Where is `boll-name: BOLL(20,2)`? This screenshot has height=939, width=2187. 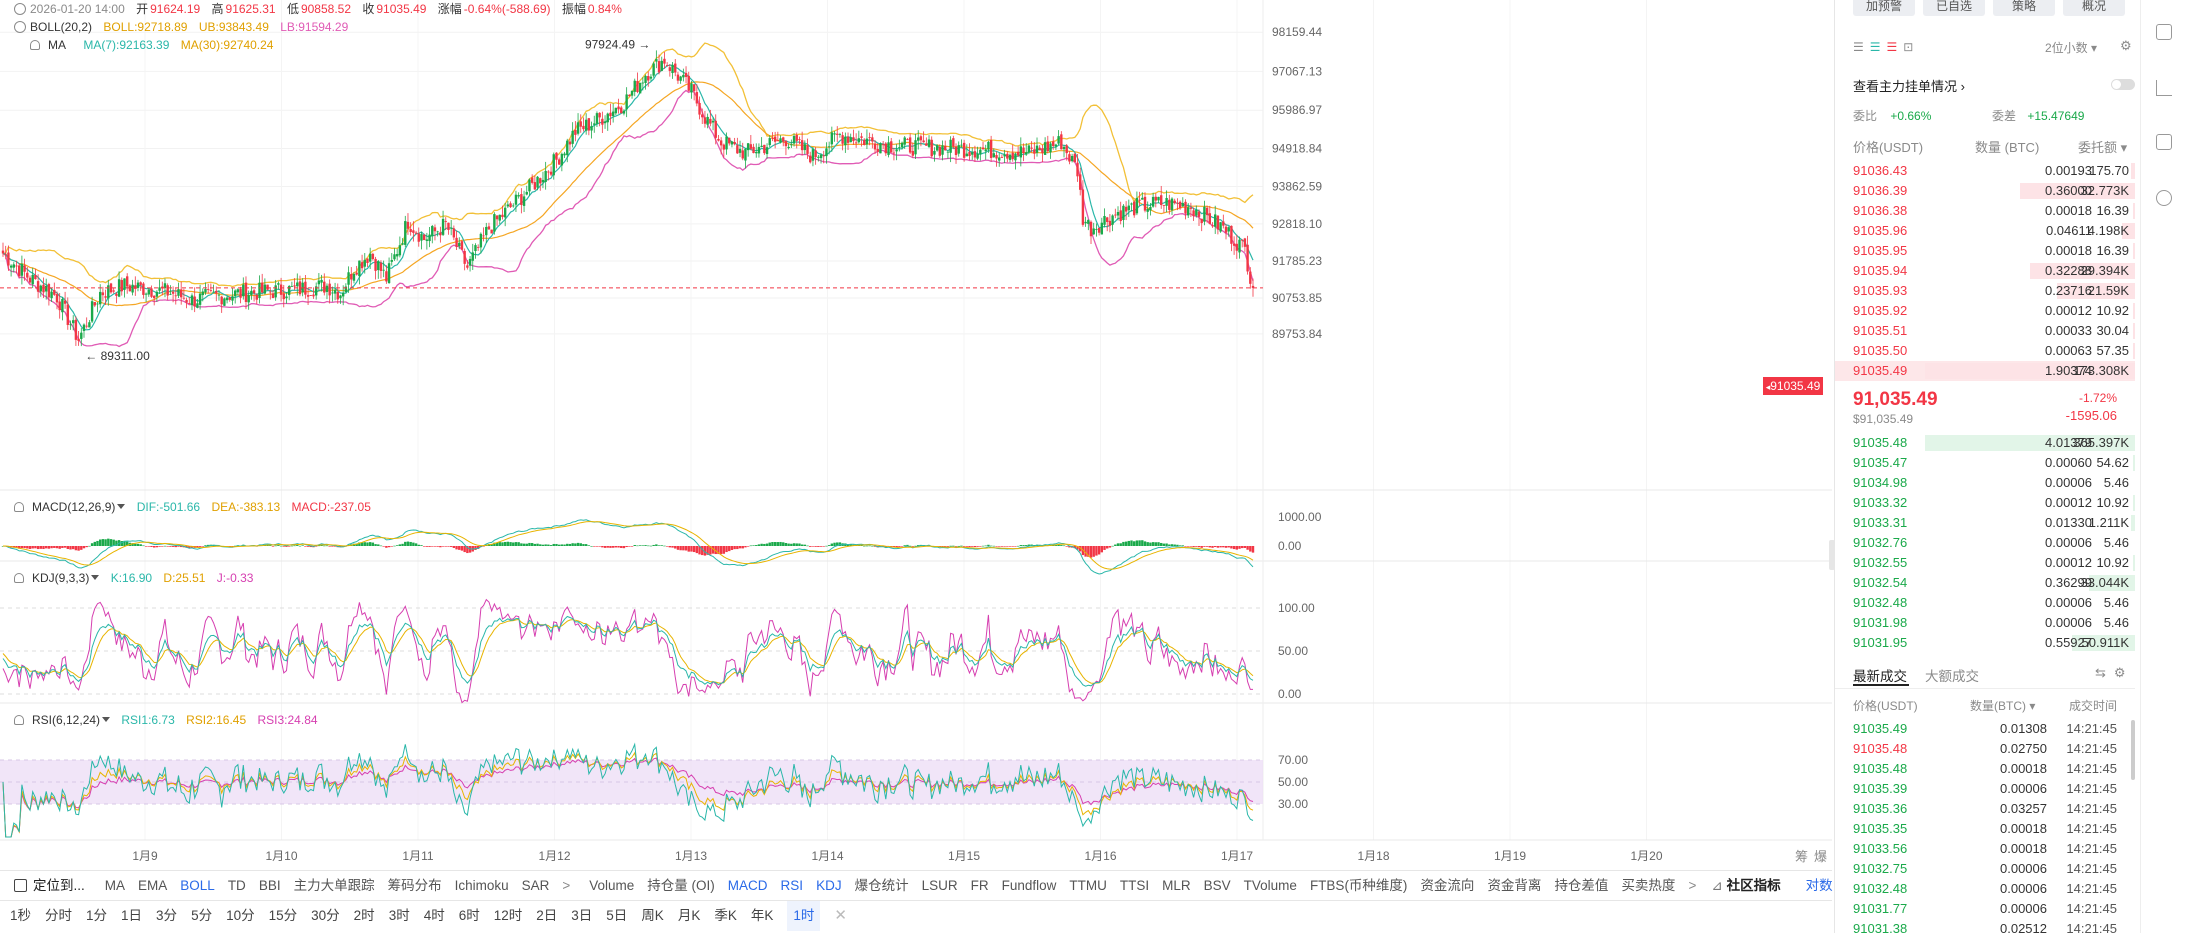 boll-name: BOLL(20,2) is located at coordinates (61, 27).